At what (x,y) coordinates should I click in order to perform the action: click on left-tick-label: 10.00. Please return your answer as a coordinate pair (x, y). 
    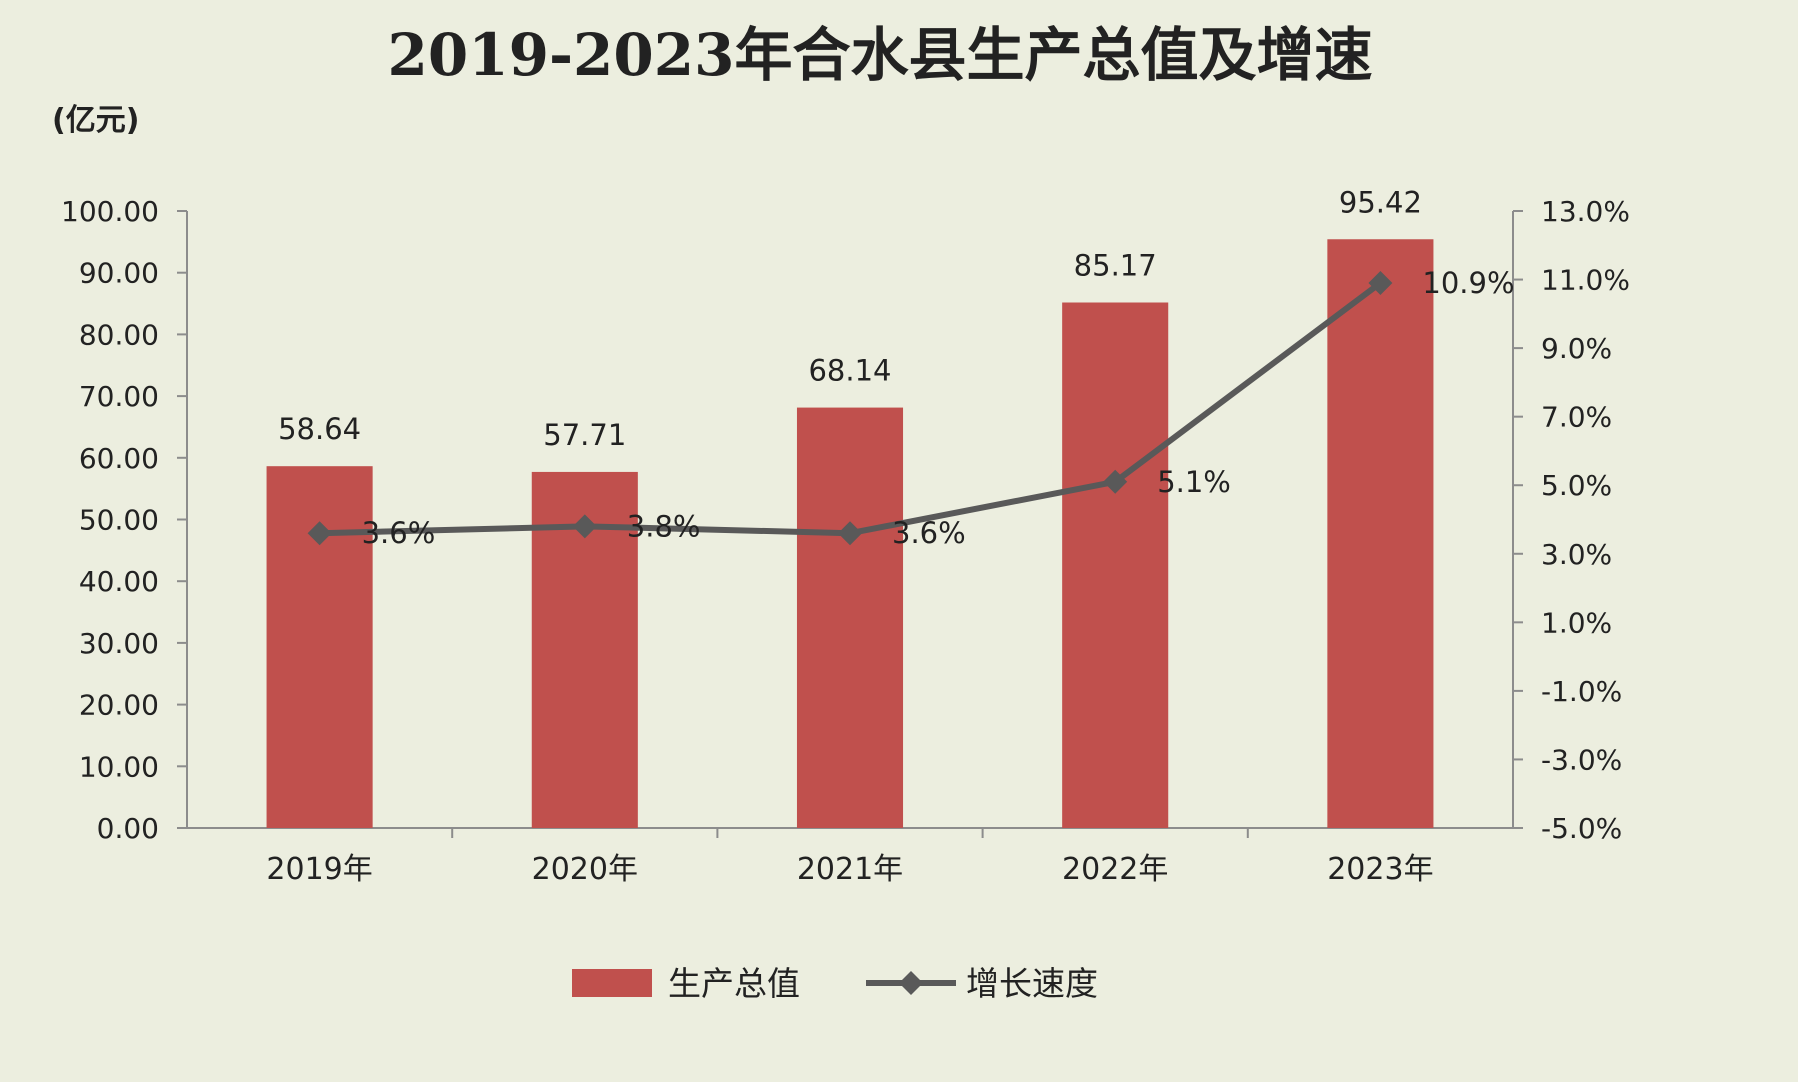
    Looking at the image, I should click on (119, 766).